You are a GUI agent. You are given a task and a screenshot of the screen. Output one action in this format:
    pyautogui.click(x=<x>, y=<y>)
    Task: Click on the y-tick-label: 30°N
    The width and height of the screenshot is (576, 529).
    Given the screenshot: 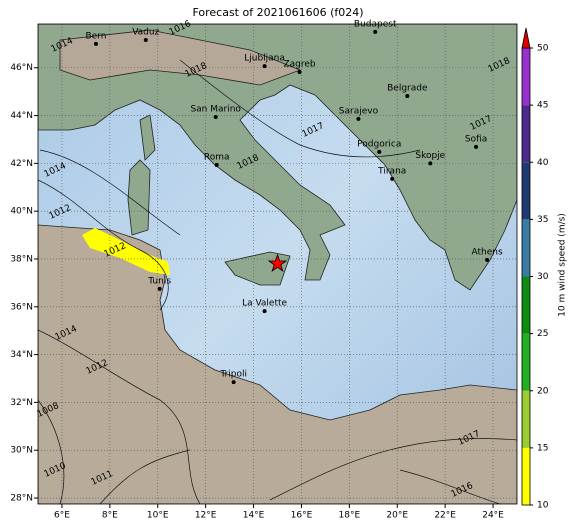 What is the action you would take?
    pyautogui.click(x=21, y=451)
    